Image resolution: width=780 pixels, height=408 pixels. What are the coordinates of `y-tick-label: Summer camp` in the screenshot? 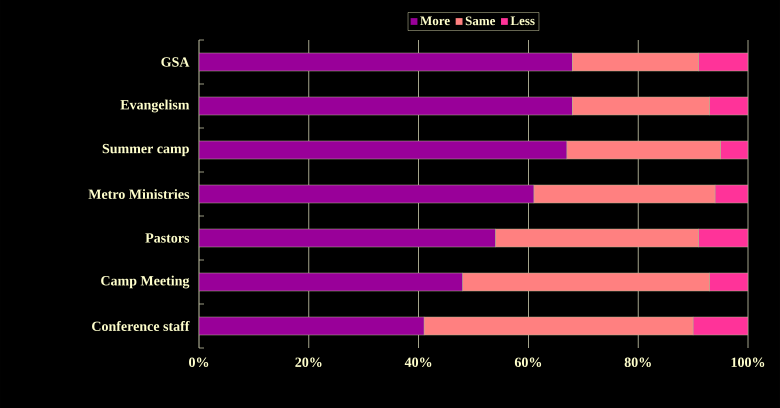 It's located at (145, 150).